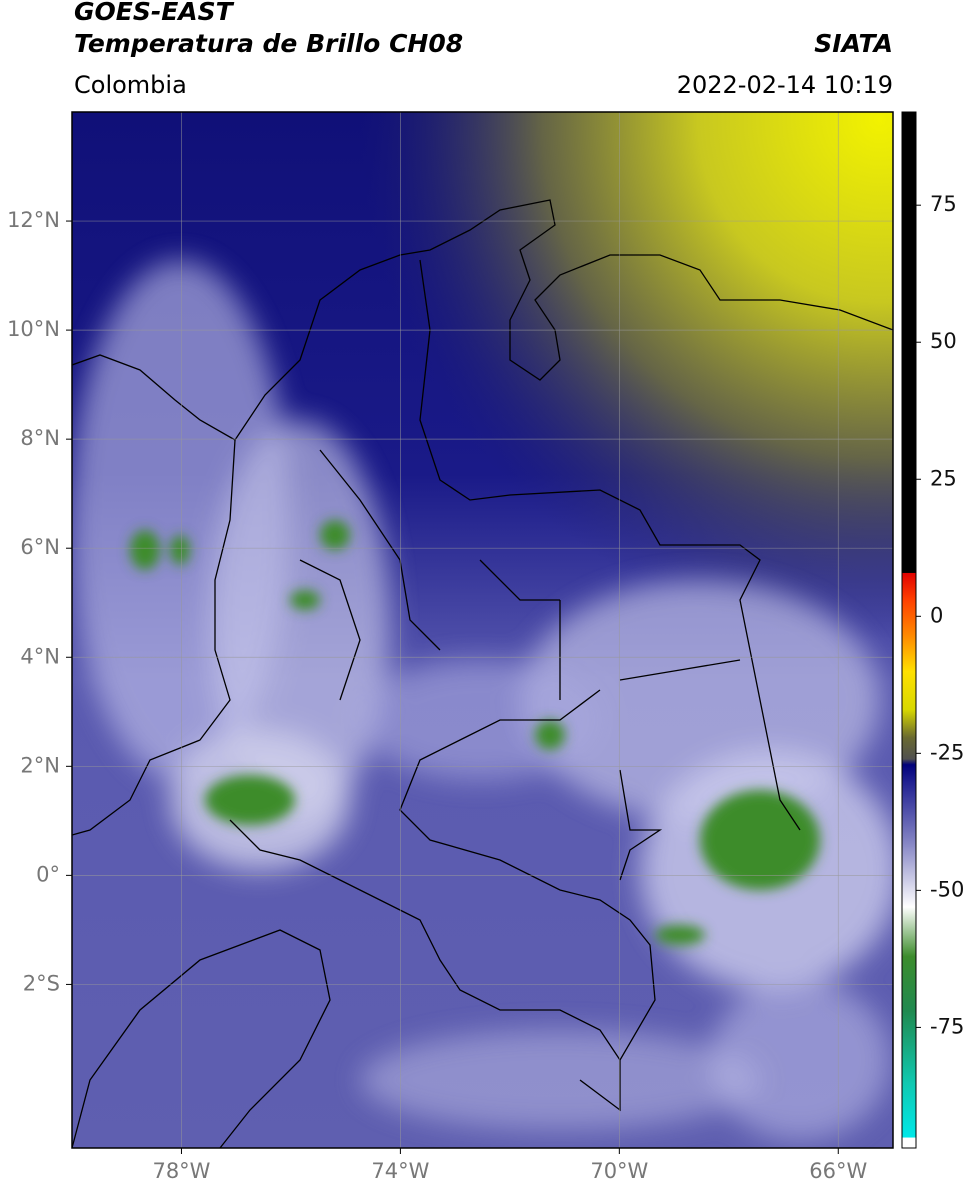 This screenshot has height=1190, width=966. What do you see at coordinates (268, 43) in the screenshot?
I see `subtitle: Temperatura de Brillo CH08` at bounding box center [268, 43].